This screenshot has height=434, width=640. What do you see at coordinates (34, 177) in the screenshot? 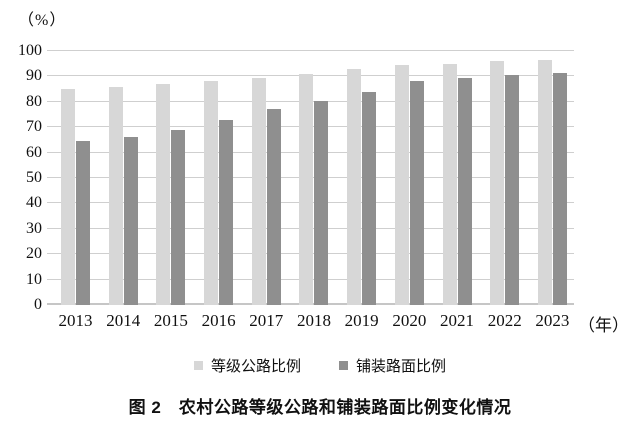
I see `y-tick-label-50: 50` at bounding box center [34, 177].